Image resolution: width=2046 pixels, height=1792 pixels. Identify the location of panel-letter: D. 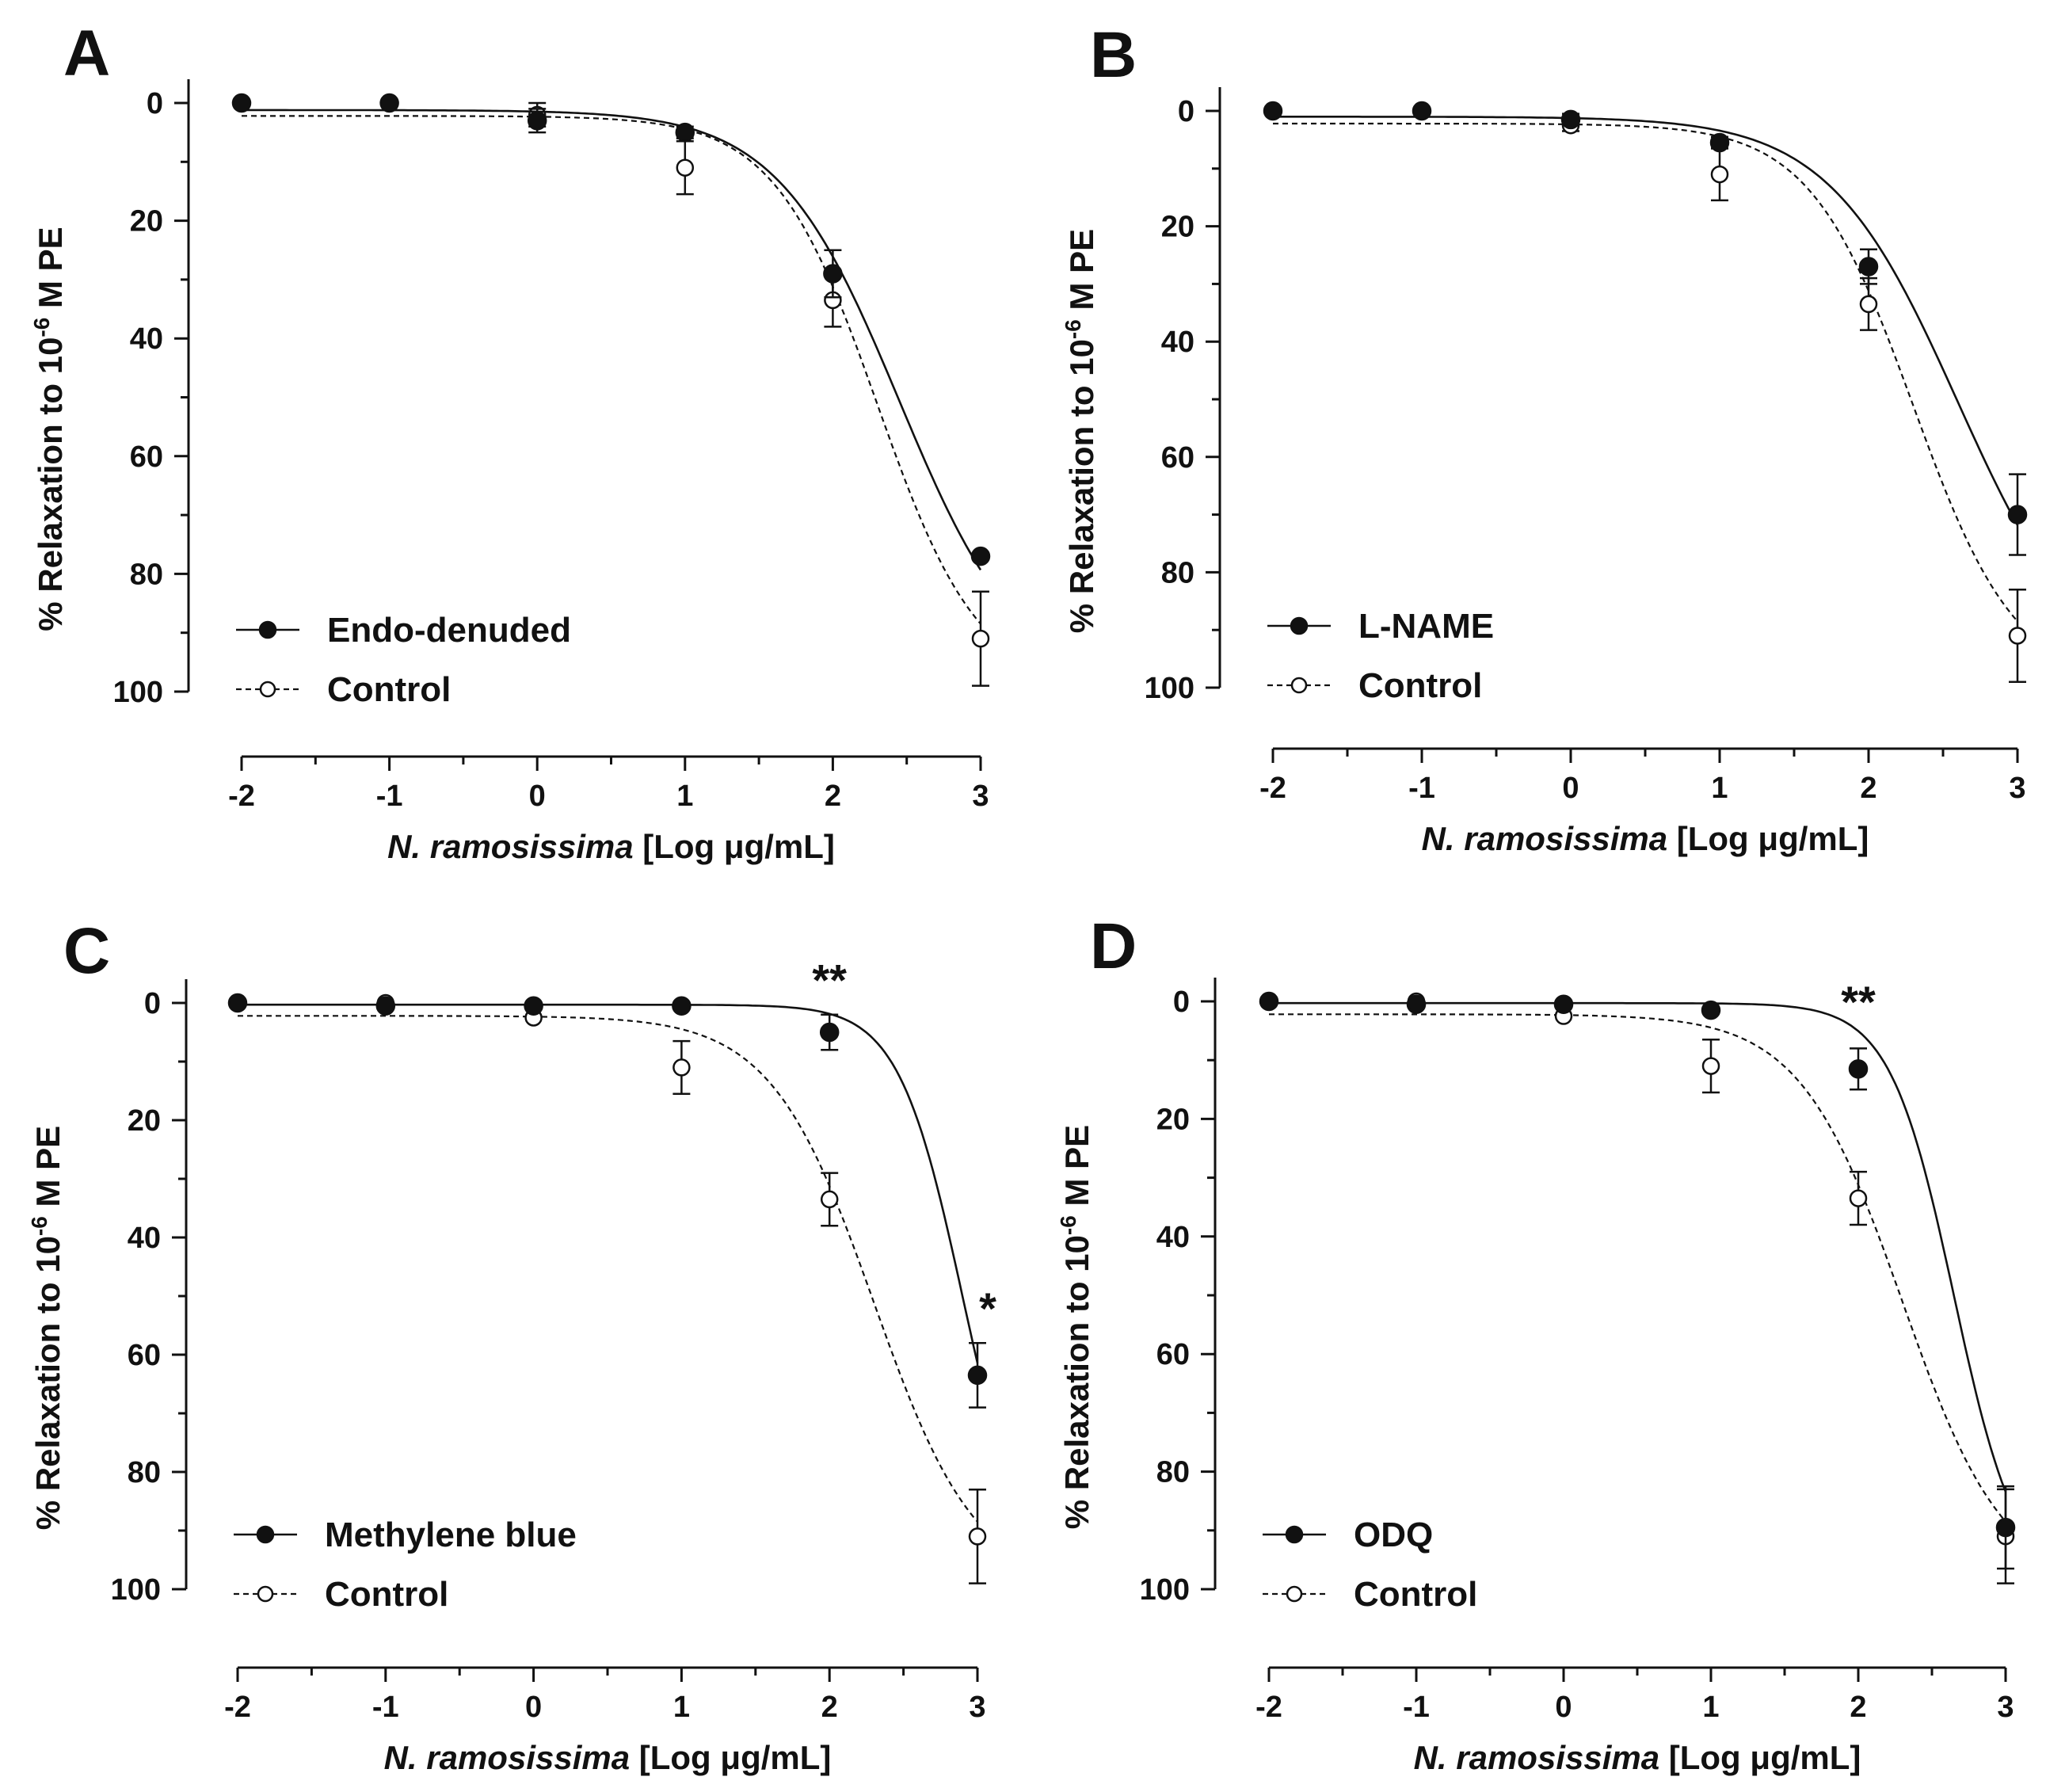
(1113, 946).